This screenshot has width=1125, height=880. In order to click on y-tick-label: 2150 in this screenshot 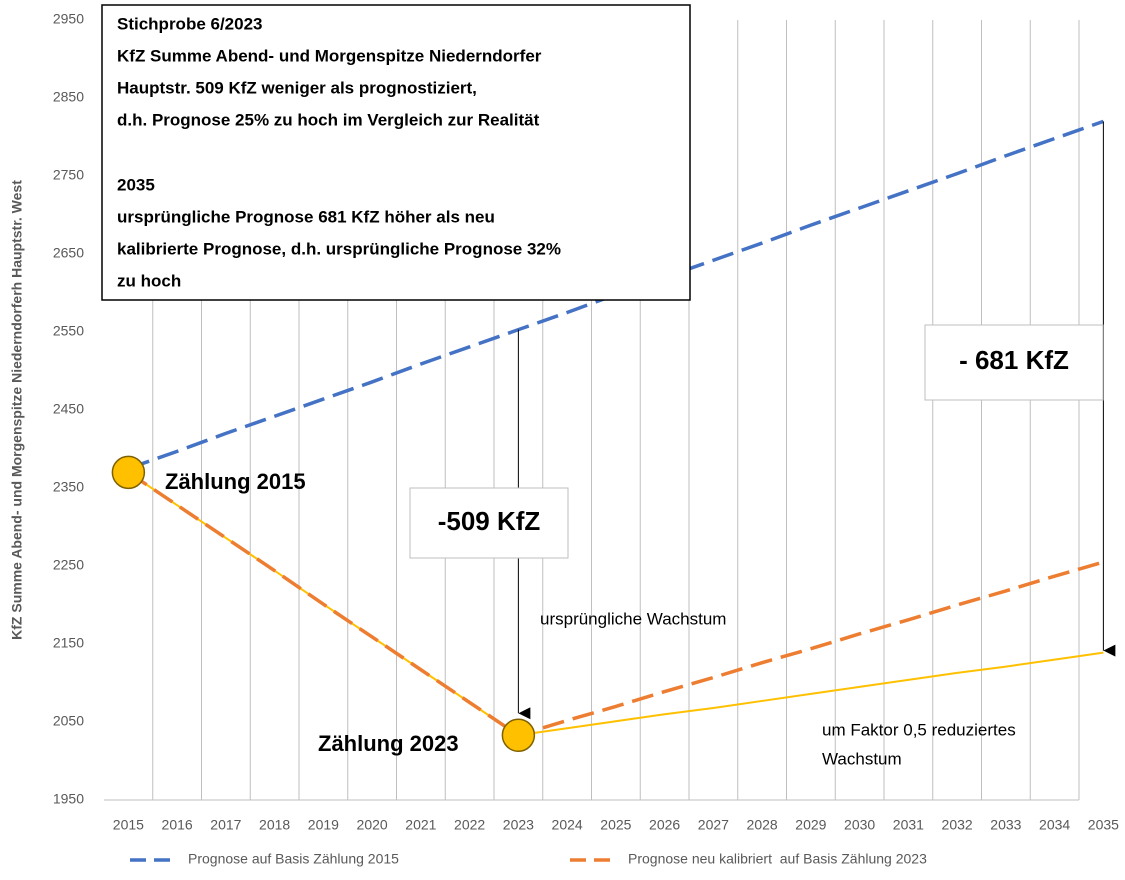, I will do `click(68, 643)`.